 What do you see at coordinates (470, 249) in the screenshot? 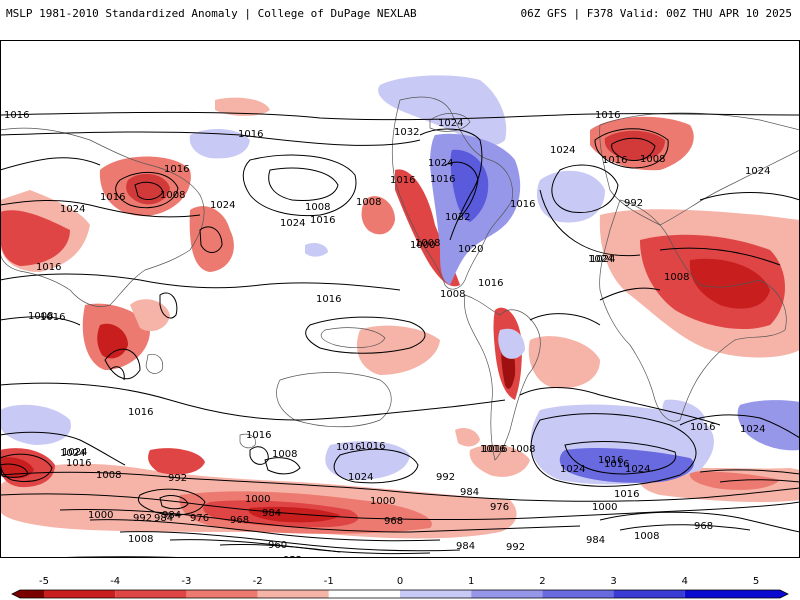
I see `isobar-label: 1020` at bounding box center [470, 249].